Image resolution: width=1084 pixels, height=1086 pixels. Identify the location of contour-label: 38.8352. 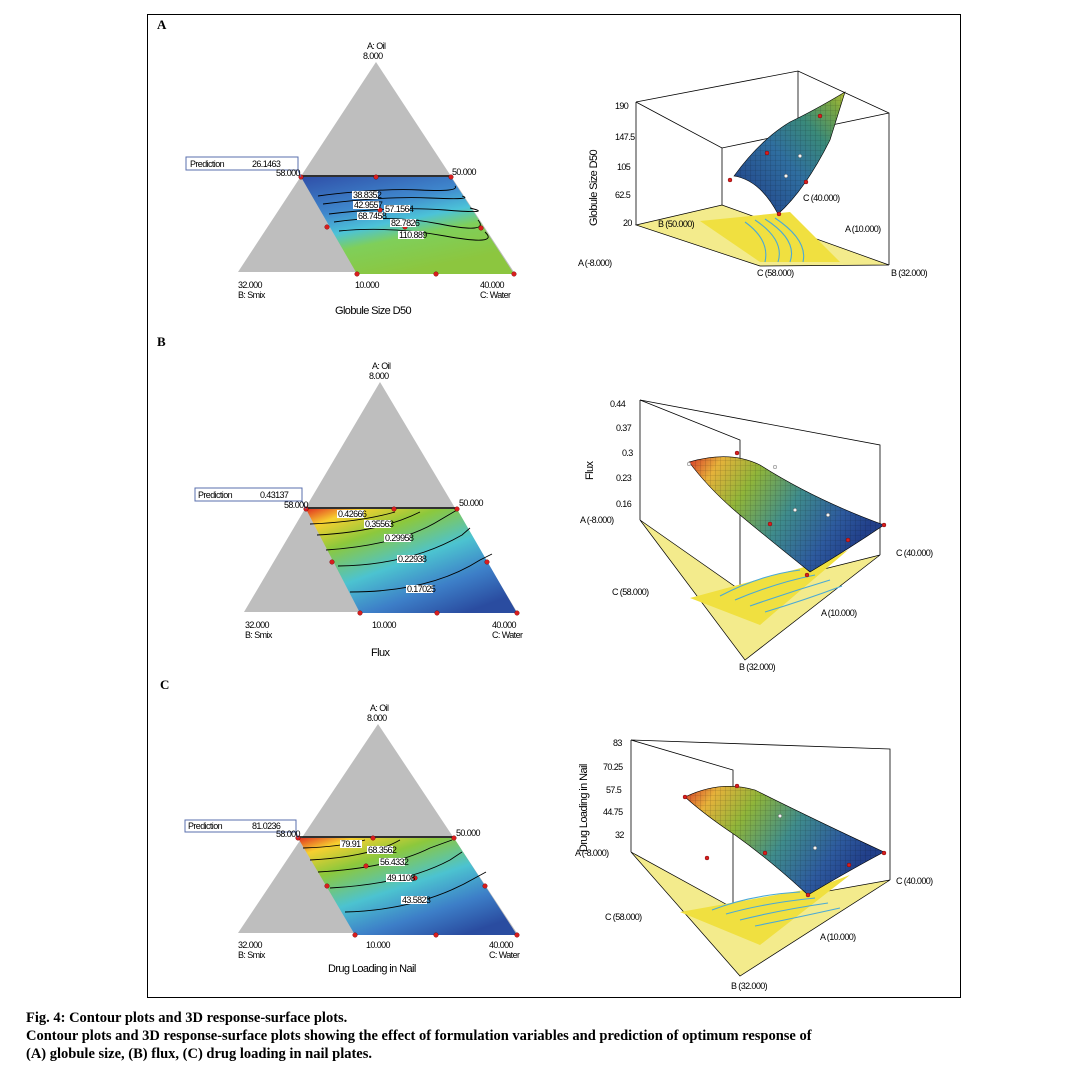
(367, 195).